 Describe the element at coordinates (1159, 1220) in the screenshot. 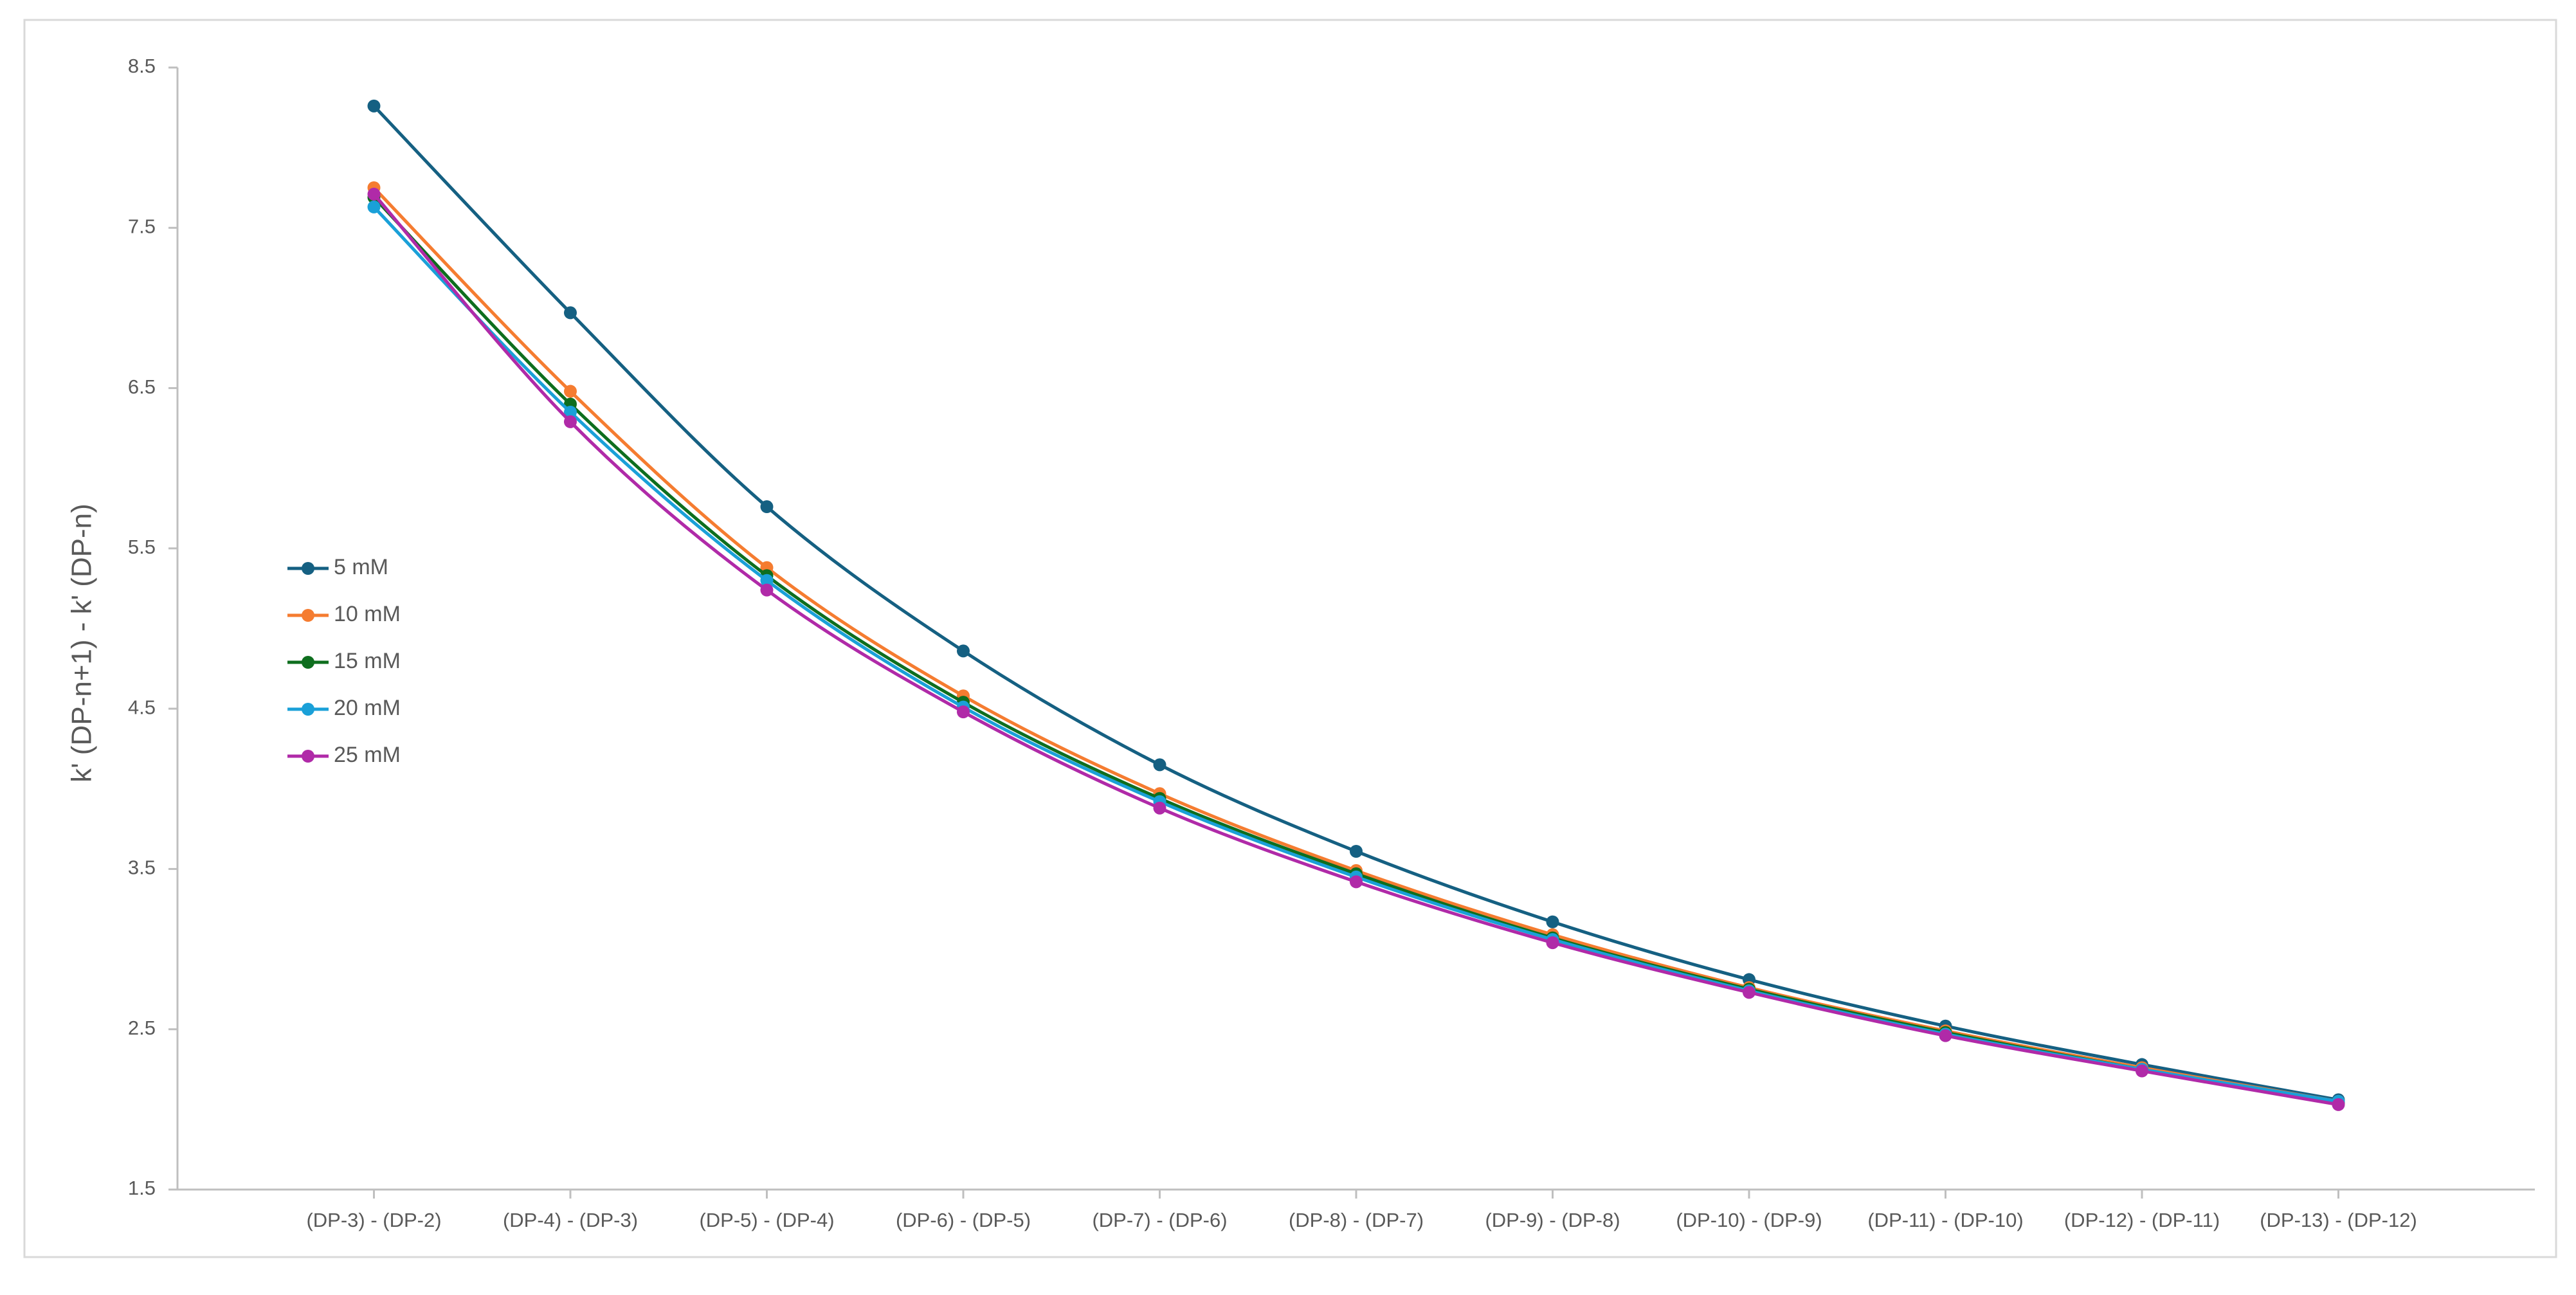

I see `x-tick-label: (DP-7) - (DP-6)` at that location.